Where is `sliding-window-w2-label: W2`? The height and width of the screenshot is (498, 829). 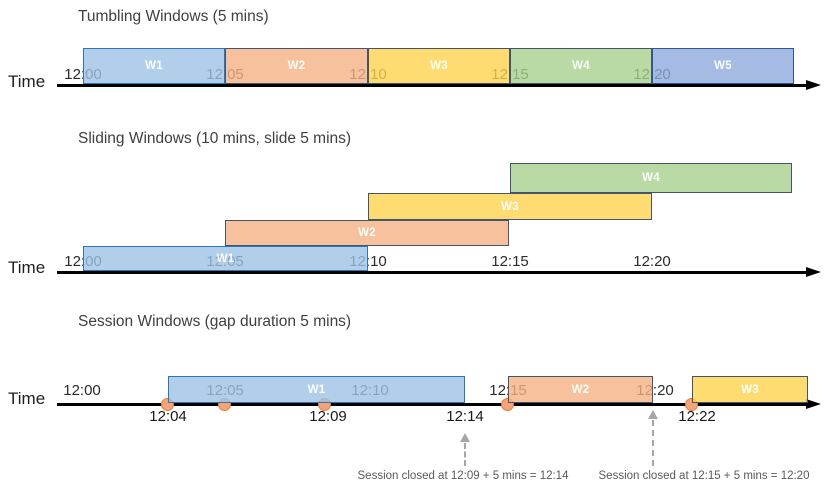 sliding-window-w2-label: W2 is located at coordinates (367, 233).